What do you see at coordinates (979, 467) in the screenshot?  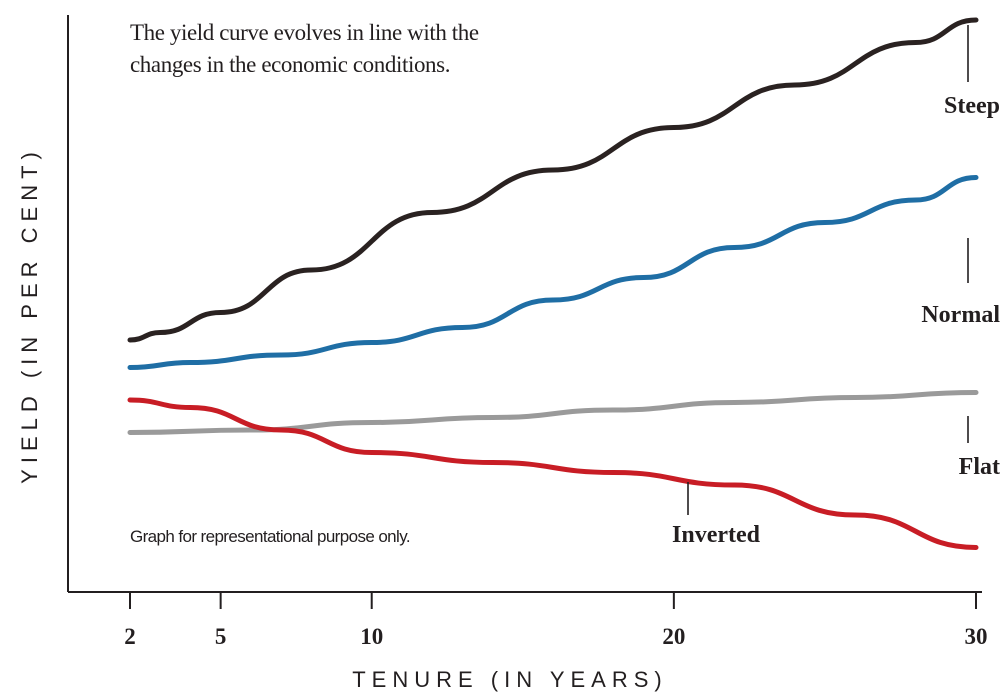 I see `series-label-flat: Flat` at bounding box center [979, 467].